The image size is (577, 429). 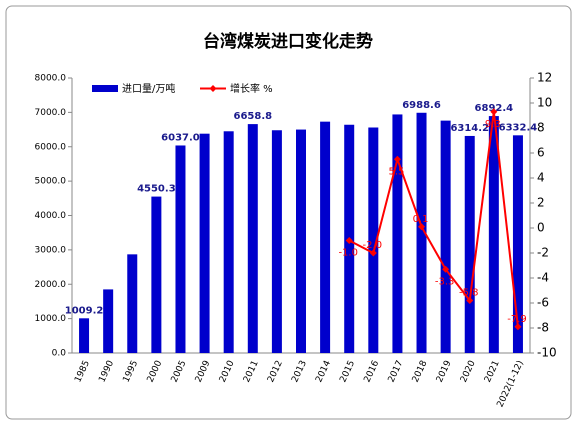 I want to click on legend-label: 增长率 %, so click(x=251, y=88).